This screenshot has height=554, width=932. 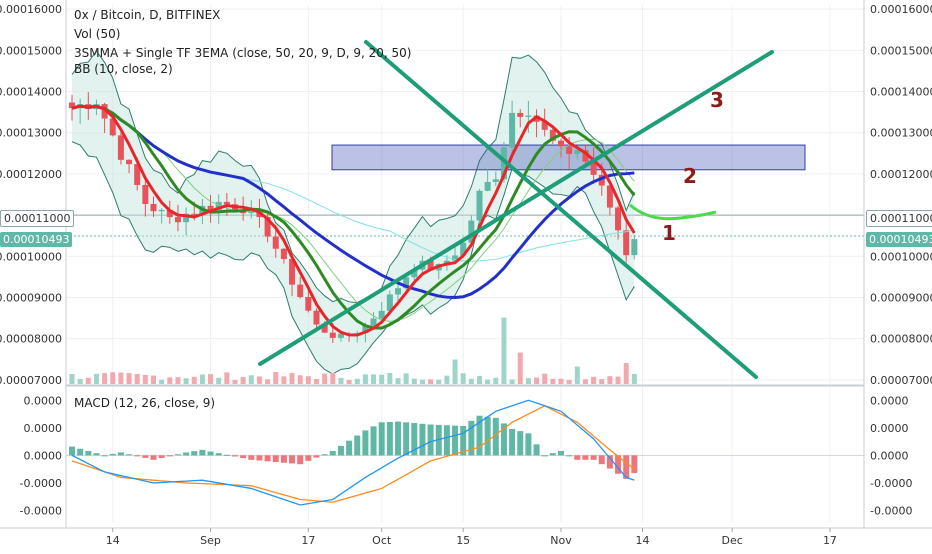 What do you see at coordinates (901, 256) in the screenshot?
I see `y-tick-label-right: 0.00010000` at bounding box center [901, 256].